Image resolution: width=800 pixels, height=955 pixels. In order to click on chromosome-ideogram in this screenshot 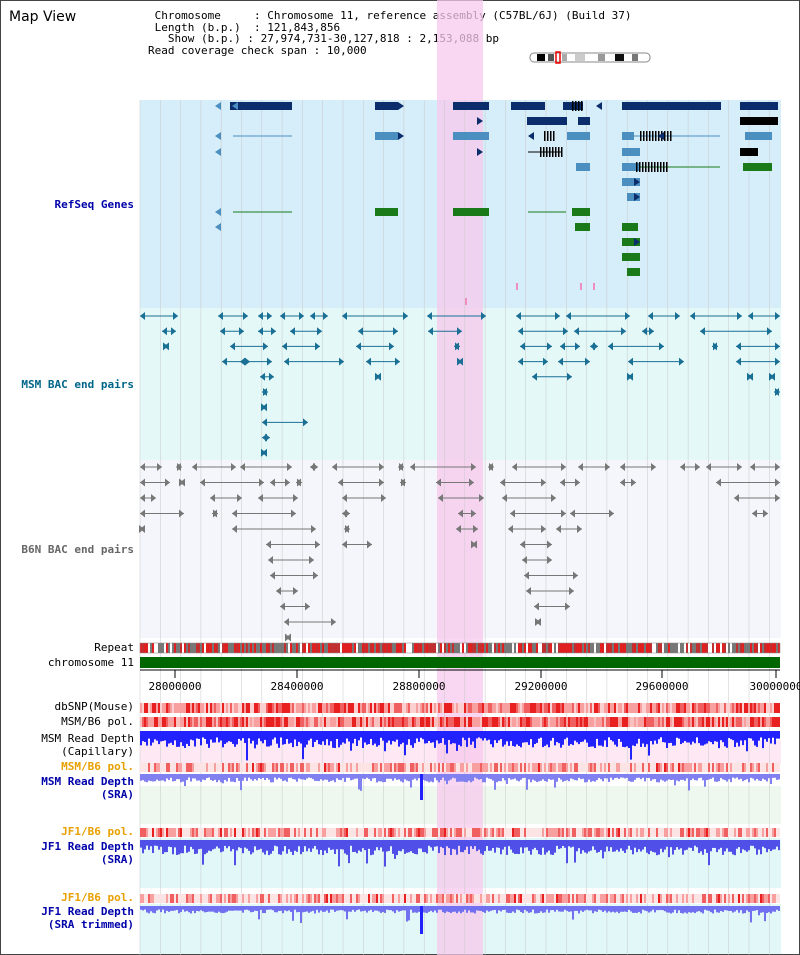, I will do `click(590, 57)`.